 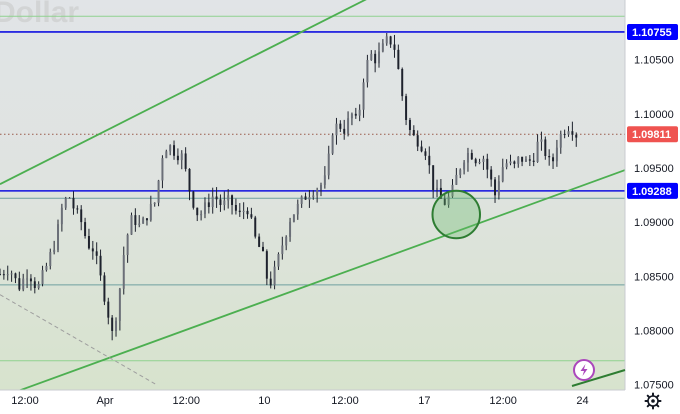 What do you see at coordinates (654, 331) in the screenshot?
I see `y-tick-label-1: 1.08000` at bounding box center [654, 331].